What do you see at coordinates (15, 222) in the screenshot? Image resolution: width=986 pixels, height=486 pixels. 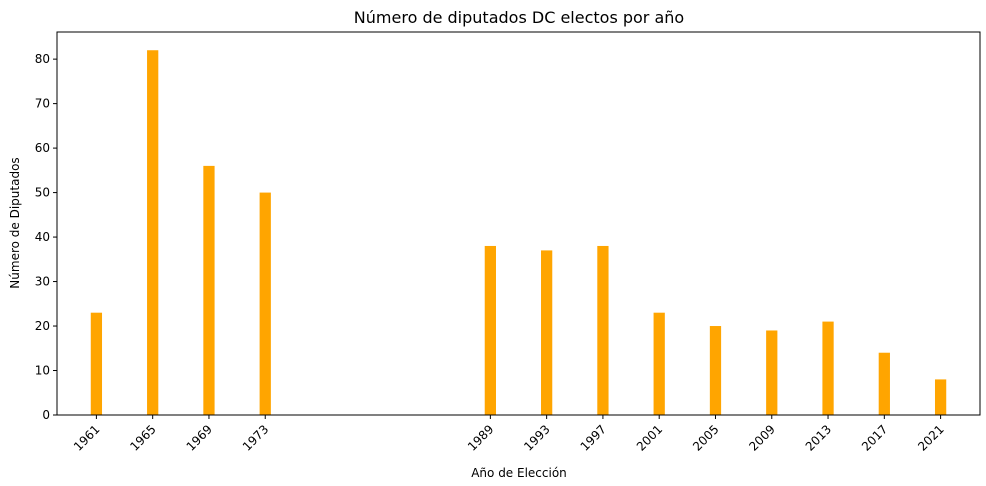 I see `y-axis-label: Número de Diputados` at bounding box center [15, 222].